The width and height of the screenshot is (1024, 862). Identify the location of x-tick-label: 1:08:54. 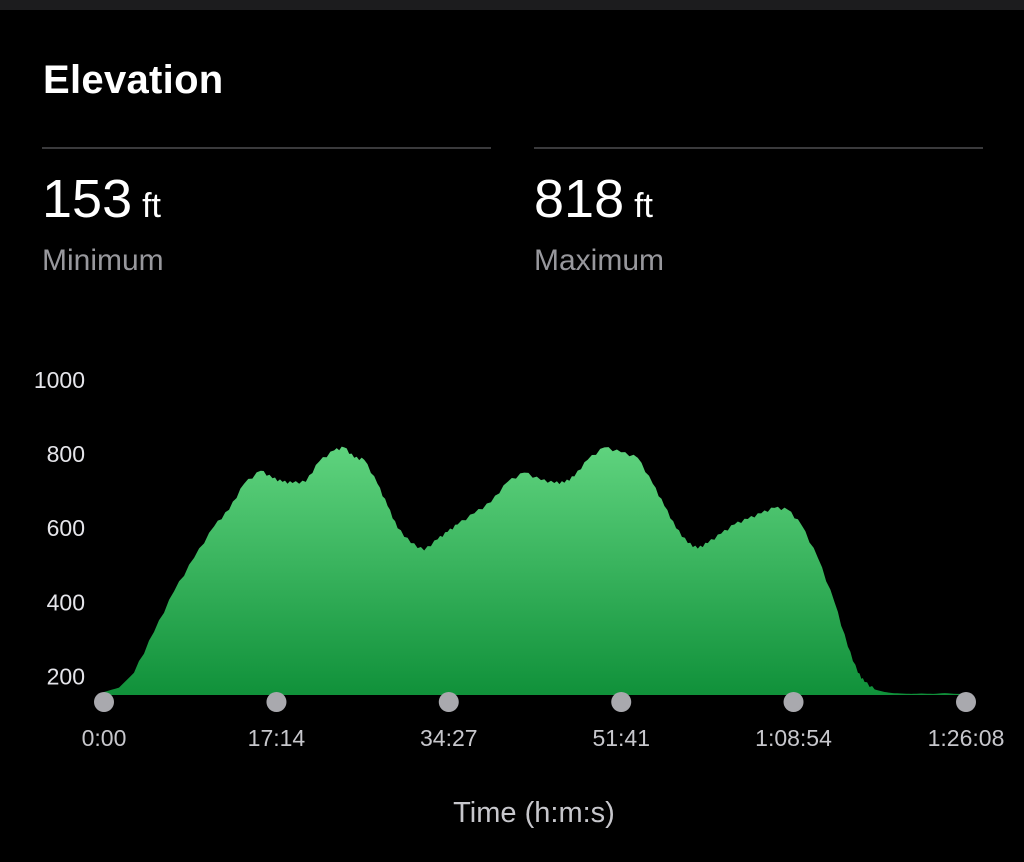
(793, 738).